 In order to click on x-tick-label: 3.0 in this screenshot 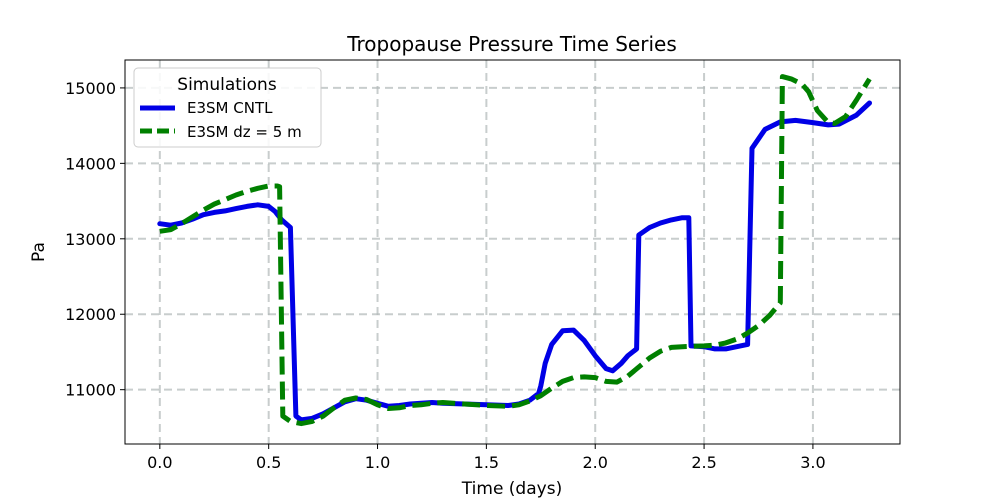, I will do `click(812, 462)`.